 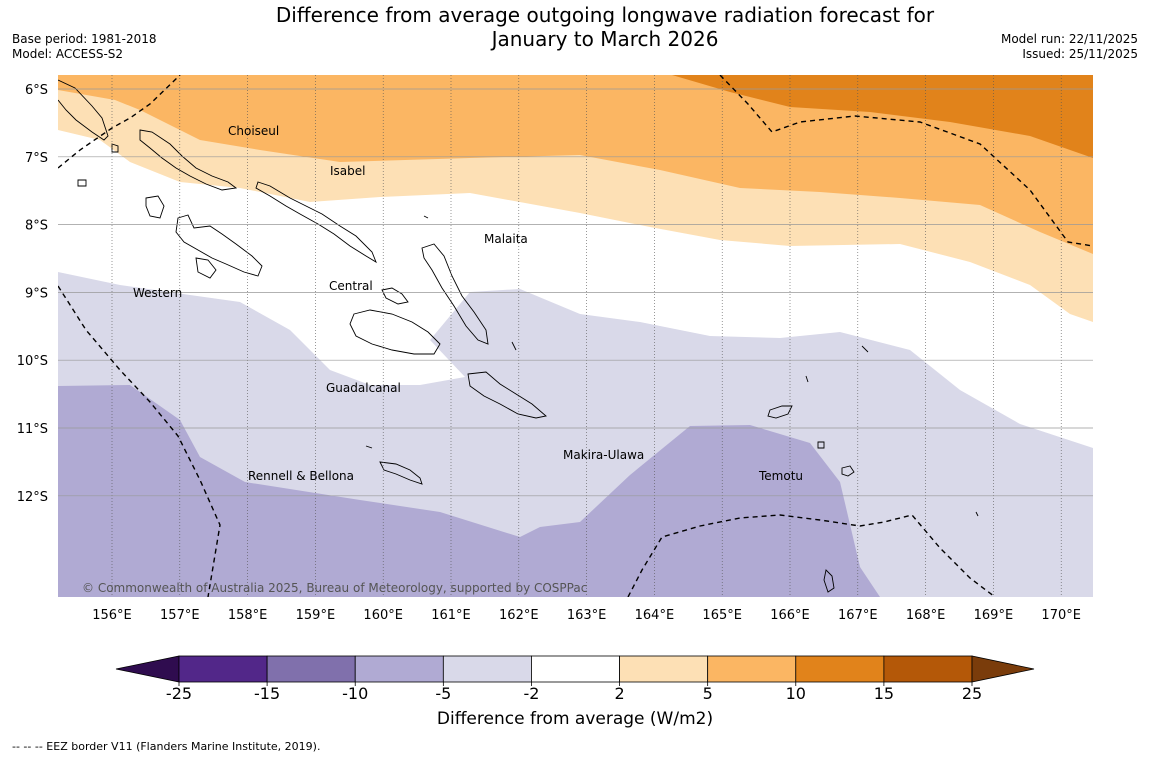 I want to click on vanikoro-coast, so click(x=848, y=471).